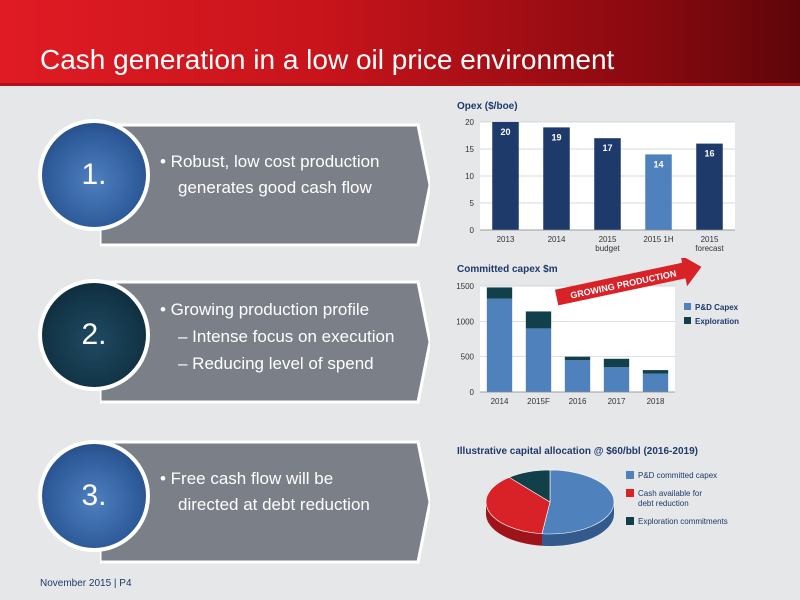  What do you see at coordinates (658, 164) in the screenshot?
I see `bar-value-label: 14` at bounding box center [658, 164].